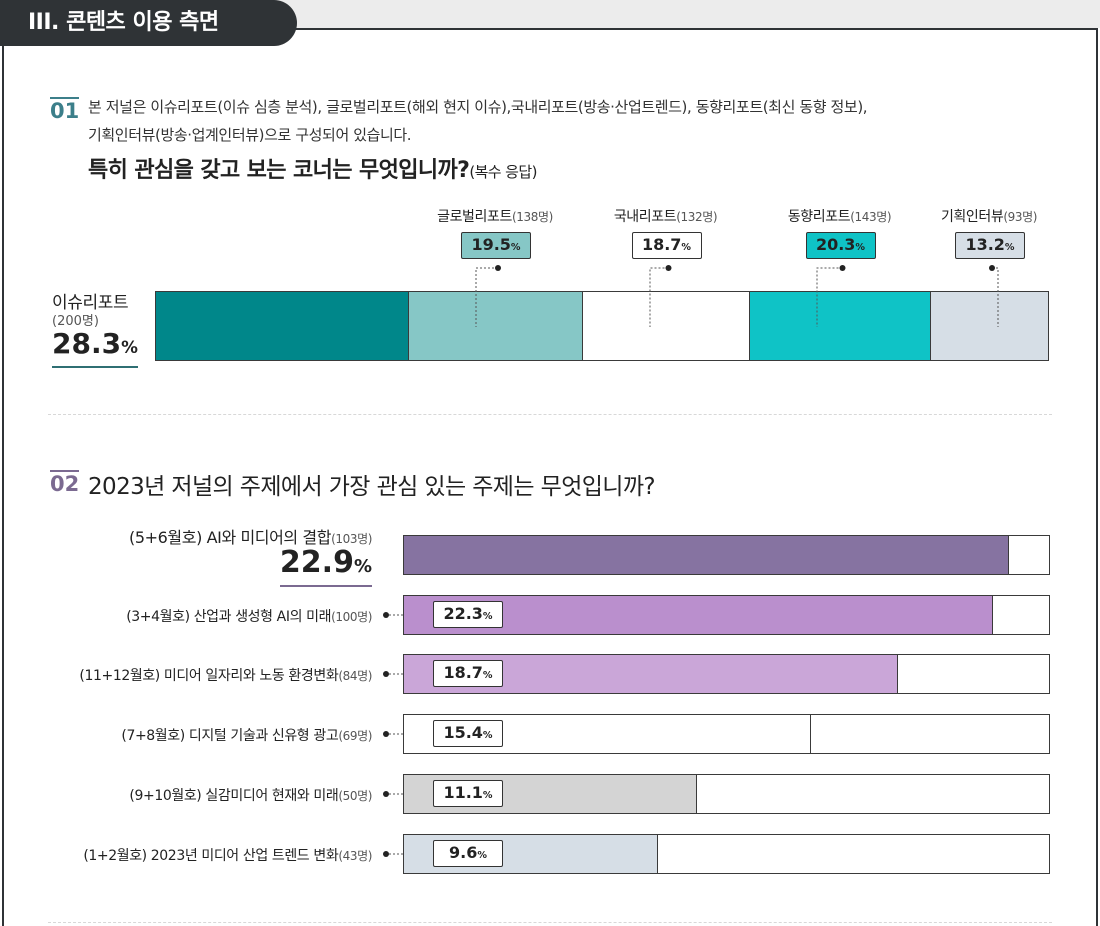 The height and width of the screenshot is (926, 1100). Describe the element at coordinates (645, 217) in the screenshot. I see `callout-category: 국내리포트` at that location.